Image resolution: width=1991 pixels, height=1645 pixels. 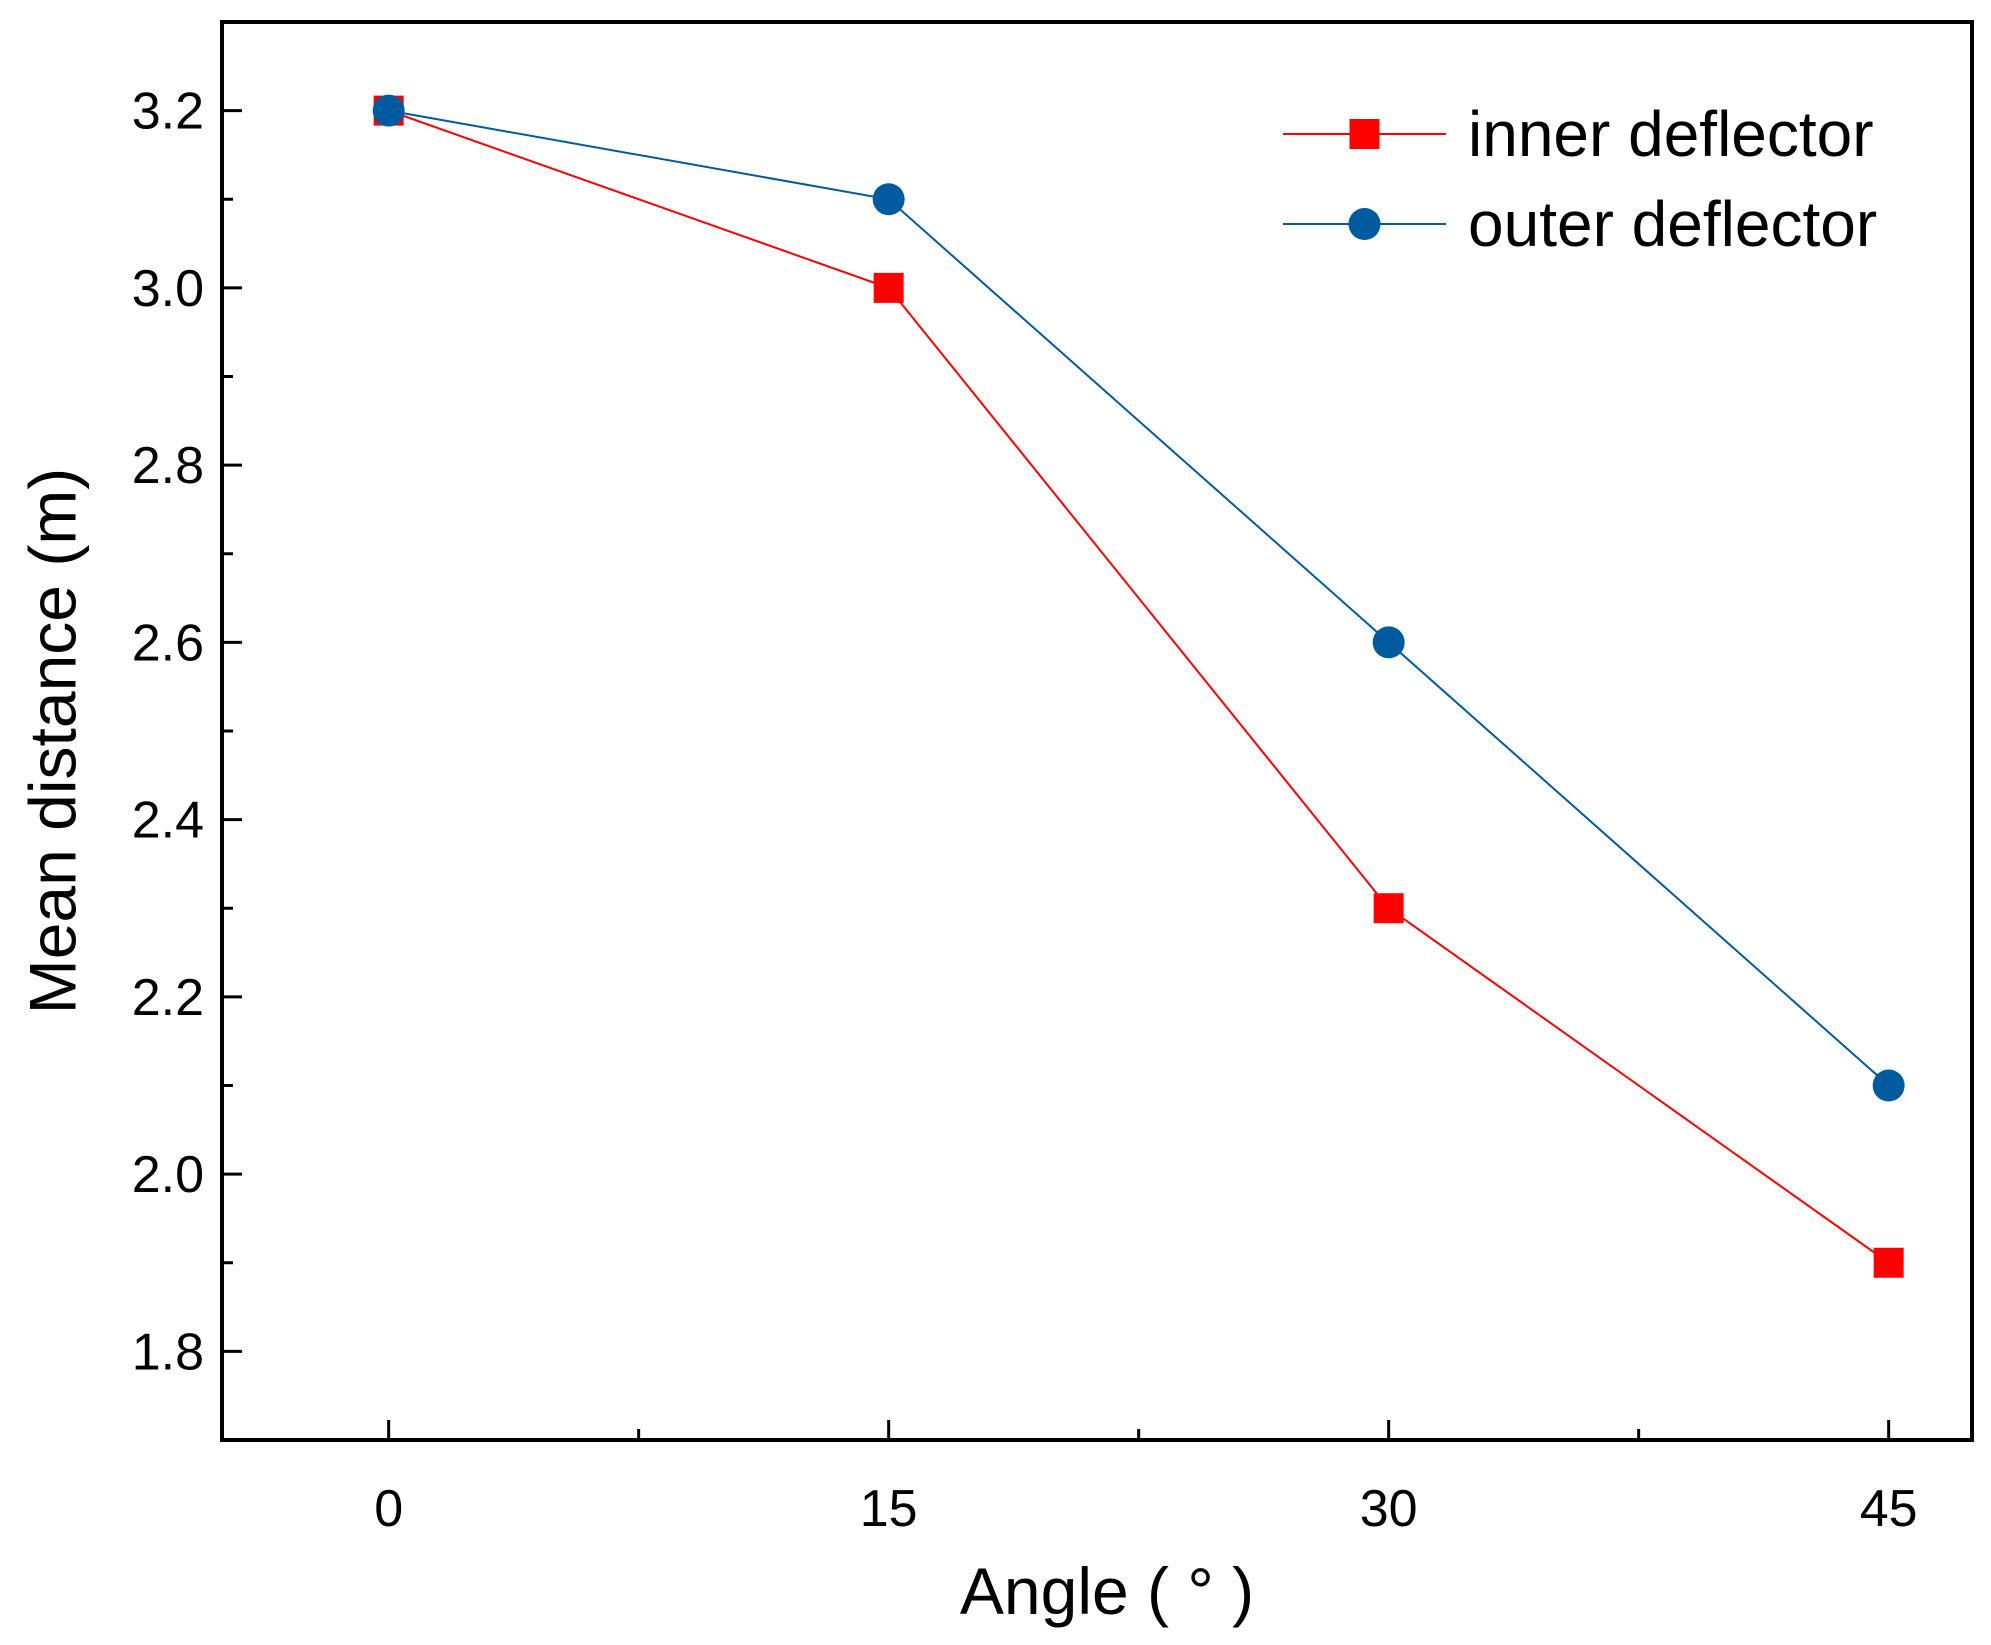 I want to click on y-tick-label: 1.8, so click(x=168, y=1352).